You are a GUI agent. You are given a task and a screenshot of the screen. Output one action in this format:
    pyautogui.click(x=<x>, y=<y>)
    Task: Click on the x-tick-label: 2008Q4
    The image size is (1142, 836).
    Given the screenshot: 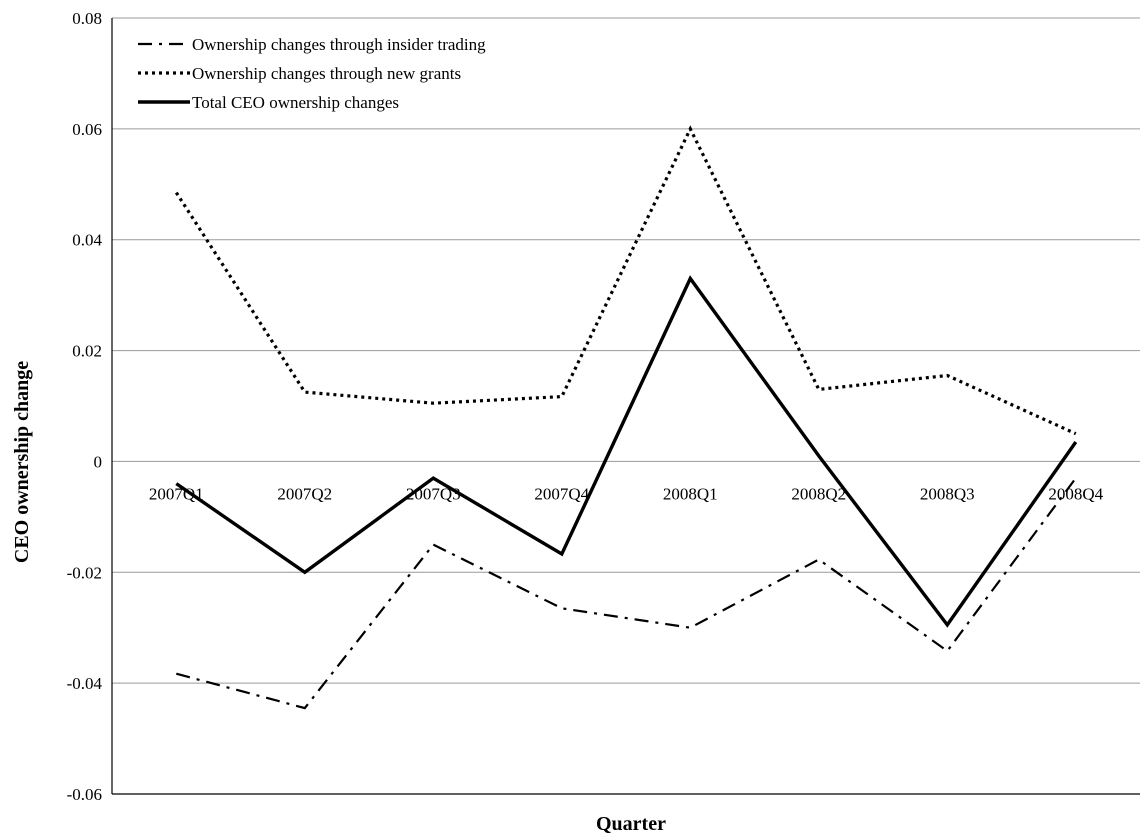 What is the action you would take?
    pyautogui.click(x=1075, y=493)
    